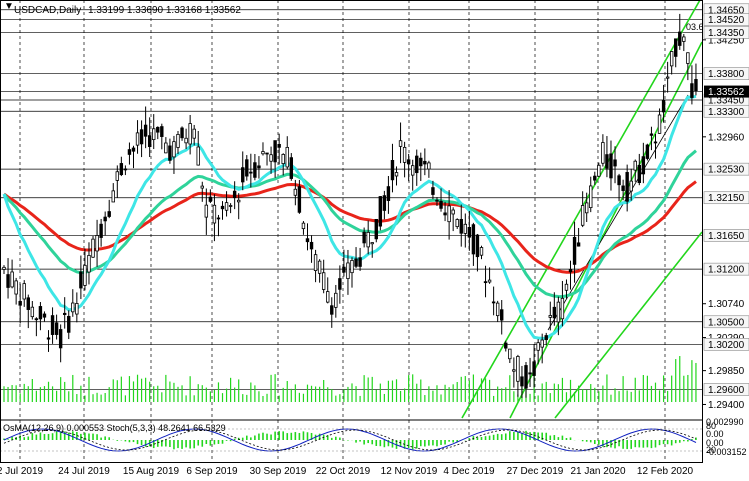 Image resolution: width=749 pixels, height=481 pixels. What do you see at coordinates (47, 10) in the screenshot?
I see `chart-title: USDCAD,Daily` at bounding box center [47, 10].